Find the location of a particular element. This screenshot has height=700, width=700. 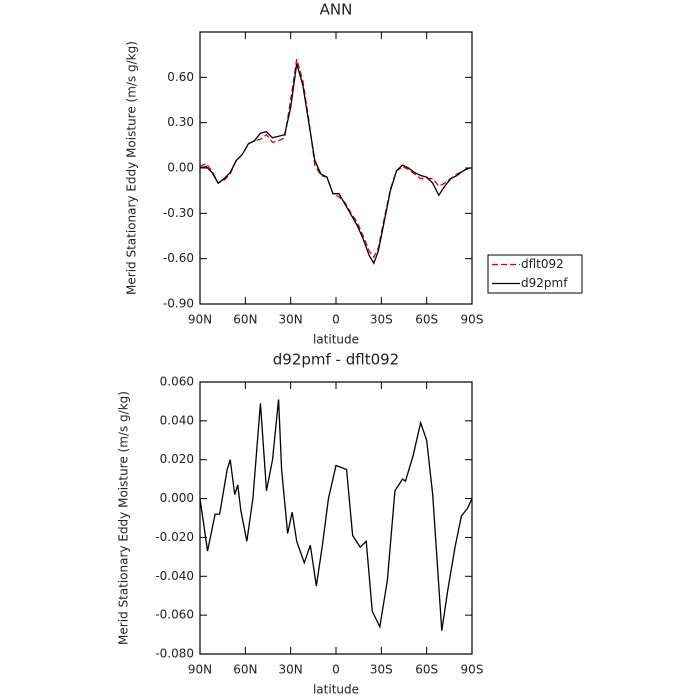

y-tick-label: 0.020 is located at coordinates (177, 459).